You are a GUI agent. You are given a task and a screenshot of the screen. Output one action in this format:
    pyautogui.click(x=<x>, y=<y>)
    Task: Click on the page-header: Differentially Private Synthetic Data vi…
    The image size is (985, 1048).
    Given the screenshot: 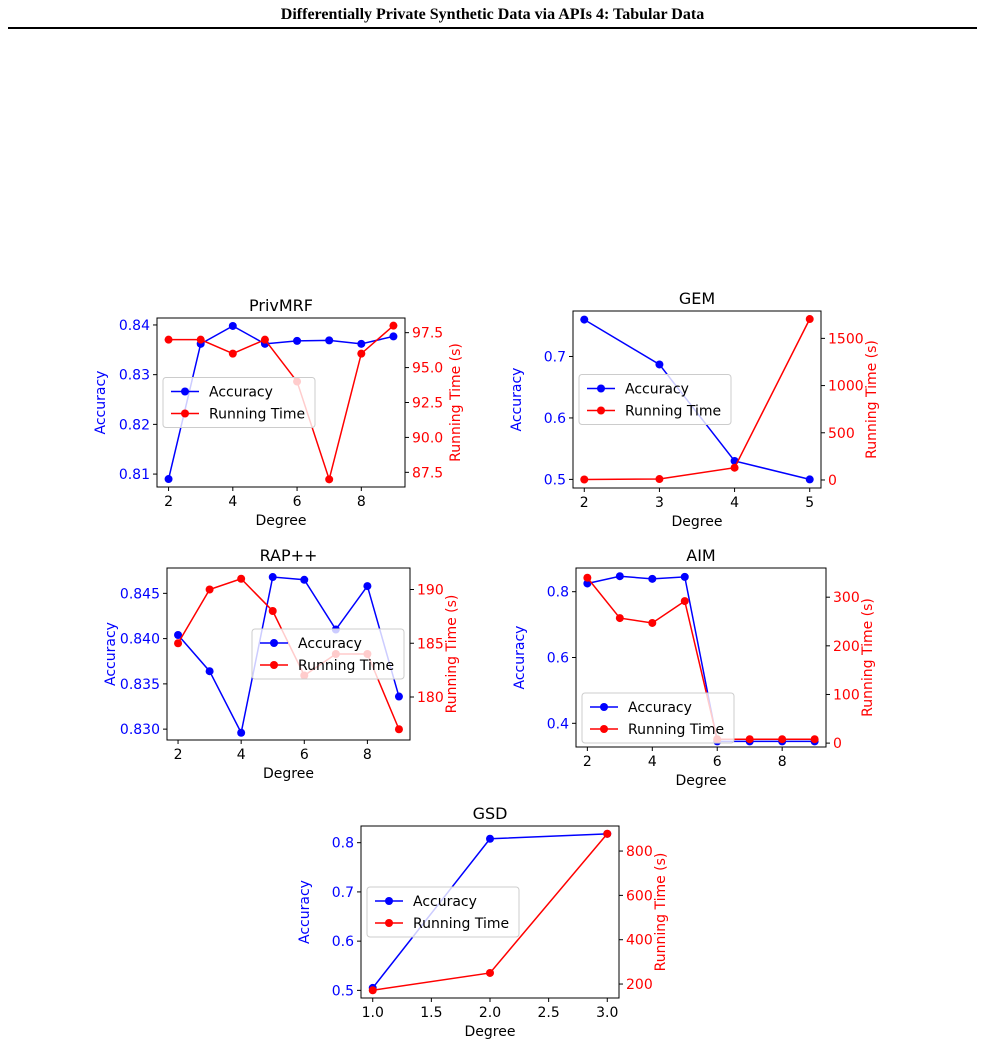 What is the action you would take?
    pyautogui.click(x=492, y=15)
    